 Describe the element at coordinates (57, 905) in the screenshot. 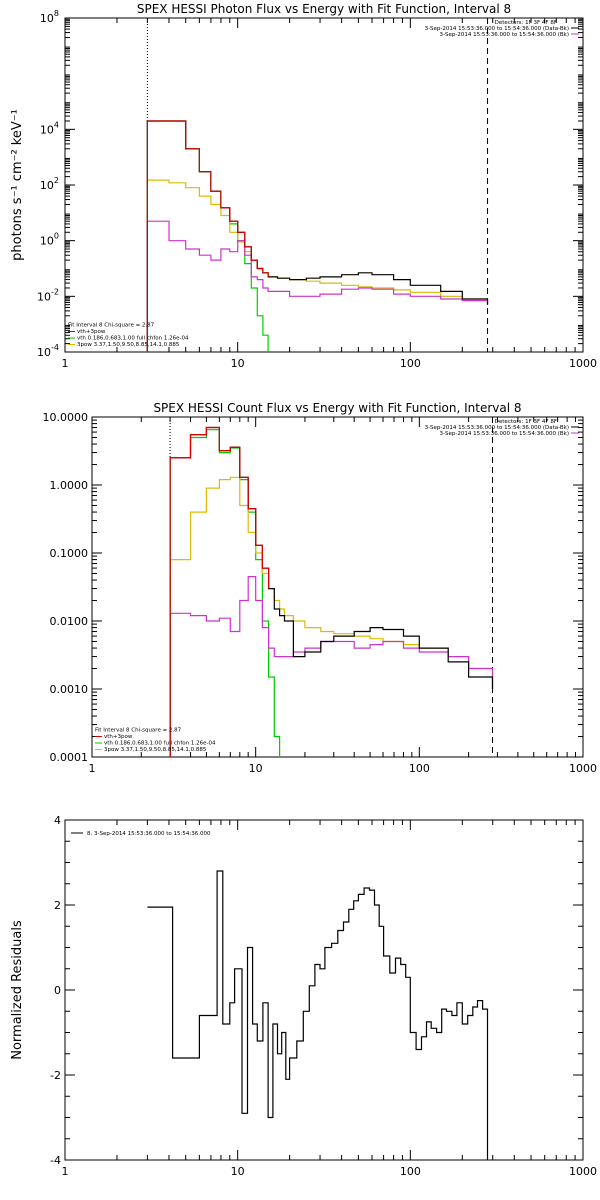

I see `y-tick-label: 2` at that location.